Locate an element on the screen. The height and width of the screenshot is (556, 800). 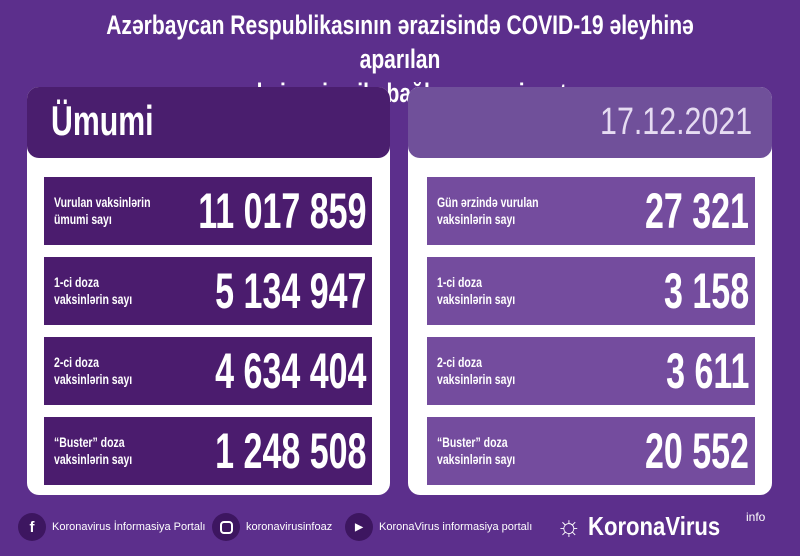
koronavirus-logo: ☼ KoronaVirus info is located at coordinates (661, 525).